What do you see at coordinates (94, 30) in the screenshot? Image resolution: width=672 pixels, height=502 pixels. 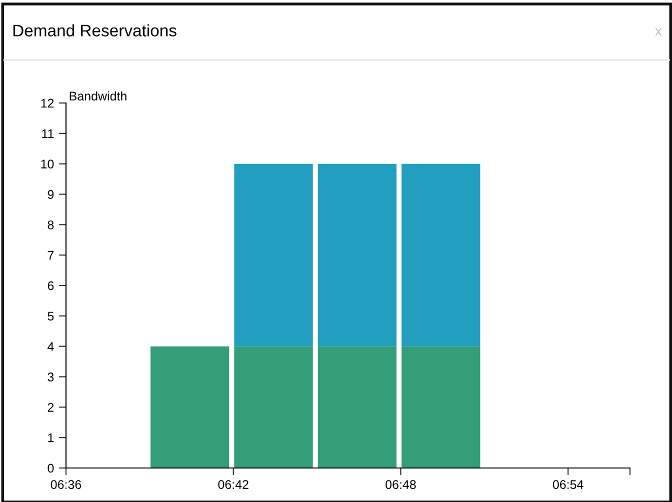 I see `chart-title: Demand Reservations` at bounding box center [94, 30].